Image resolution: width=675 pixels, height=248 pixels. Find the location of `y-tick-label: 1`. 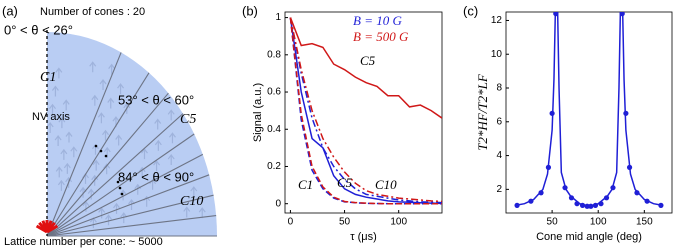

y-tick-label: 1 is located at coordinates (278, 17).